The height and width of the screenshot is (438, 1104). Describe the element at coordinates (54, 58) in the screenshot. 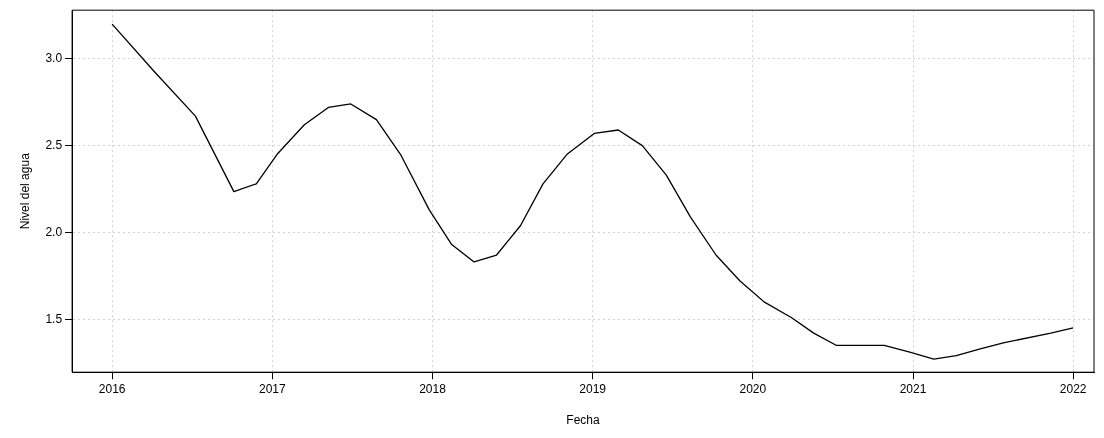

I see `y-tick-label: 3.0` at that location.